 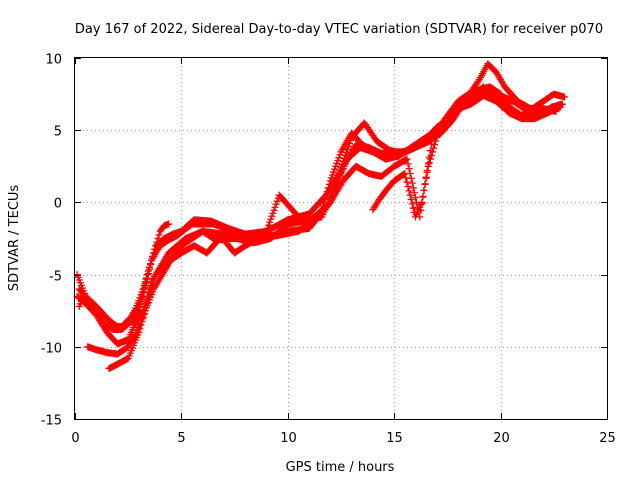 What do you see at coordinates (58, 132) in the screenshot?
I see `y-tick-label: 5` at bounding box center [58, 132].